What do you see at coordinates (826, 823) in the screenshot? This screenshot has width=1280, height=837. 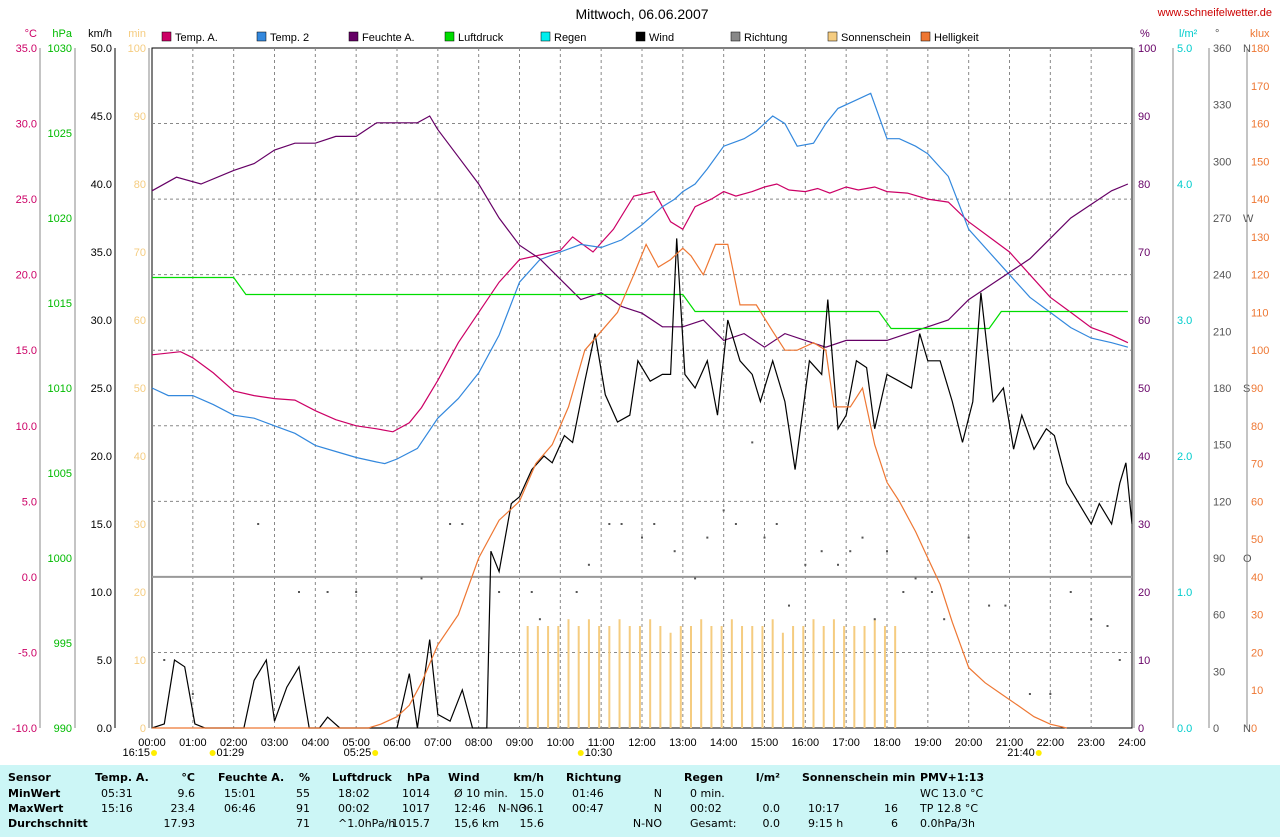 I see `stats-cell: 9:15 h` at bounding box center [826, 823].